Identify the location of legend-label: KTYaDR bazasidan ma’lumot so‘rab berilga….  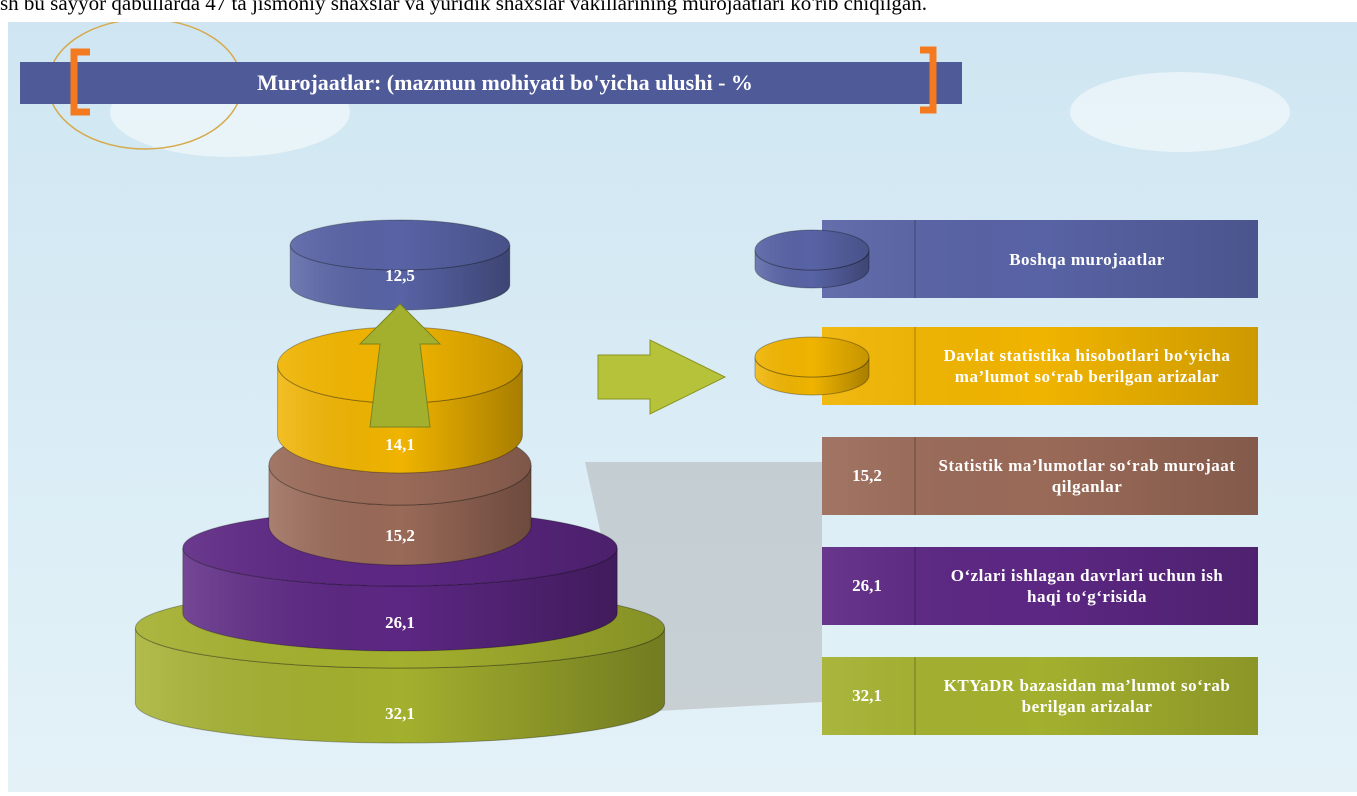
(1087, 696).